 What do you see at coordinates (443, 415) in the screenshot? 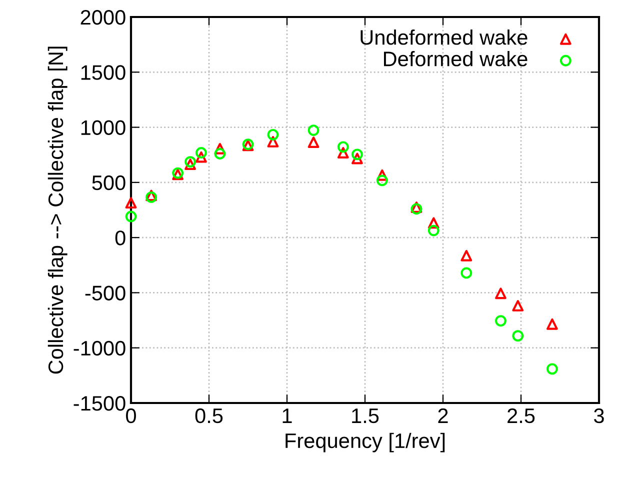
I see `x-tick-label: 2` at bounding box center [443, 415].